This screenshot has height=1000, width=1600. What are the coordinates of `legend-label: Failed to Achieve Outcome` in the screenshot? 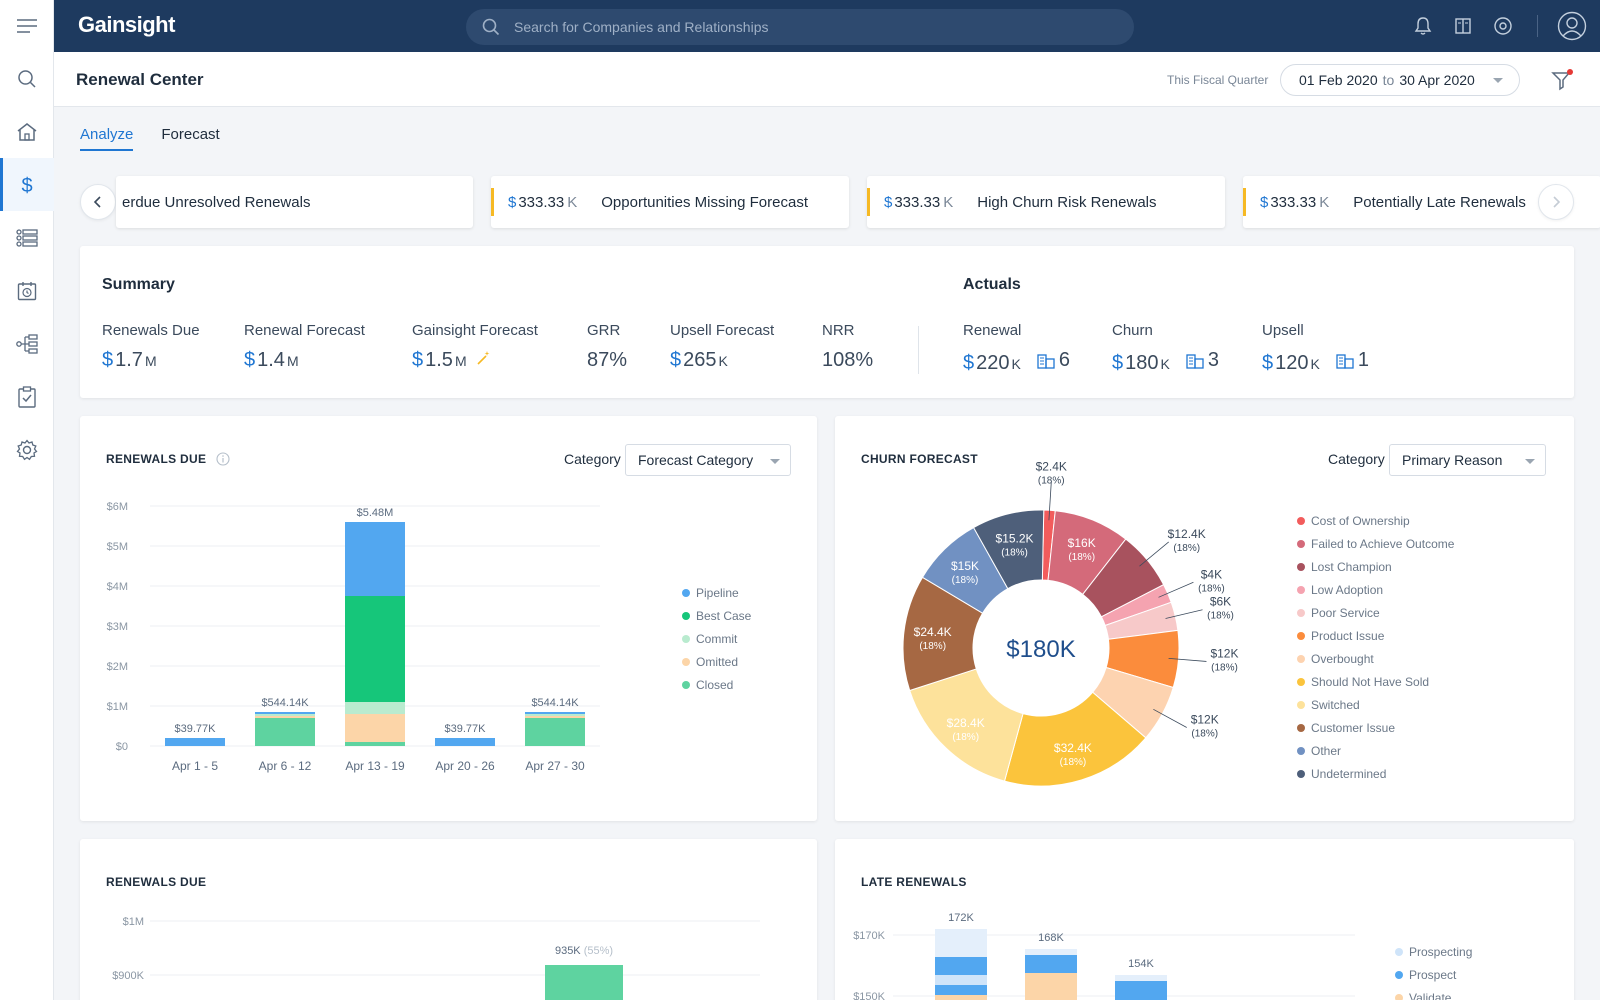 It's located at (1383, 544).